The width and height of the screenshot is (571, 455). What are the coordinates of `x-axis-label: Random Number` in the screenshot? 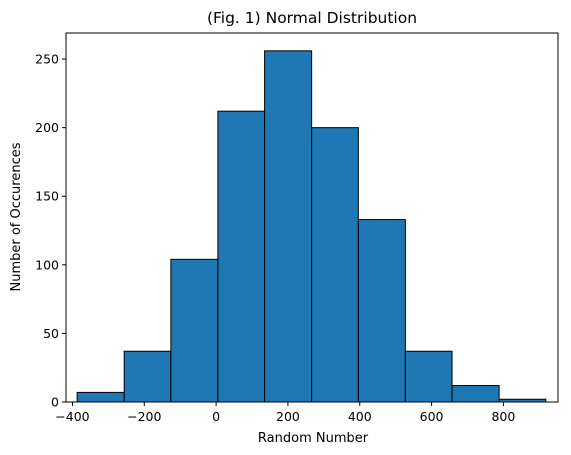 It's located at (313, 438).